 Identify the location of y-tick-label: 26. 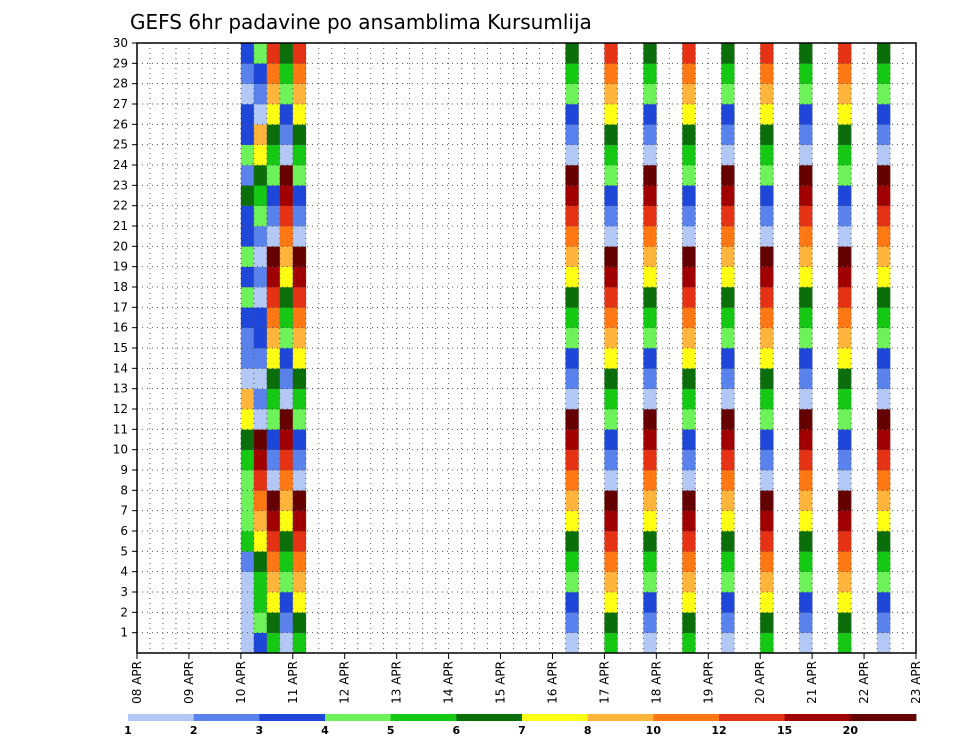
(120, 124).